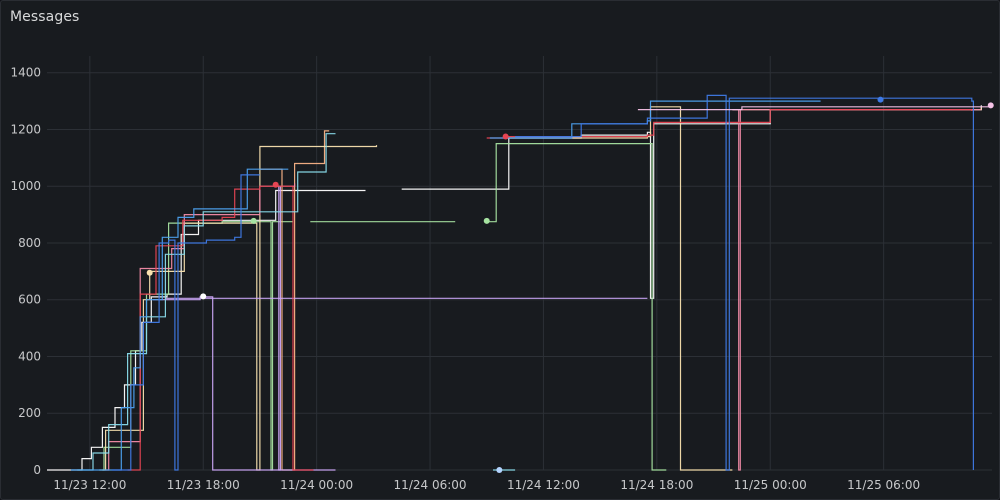  What do you see at coordinates (543, 485) in the screenshot?
I see `x-tick-label: 11/24 12:00` at bounding box center [543, 485].